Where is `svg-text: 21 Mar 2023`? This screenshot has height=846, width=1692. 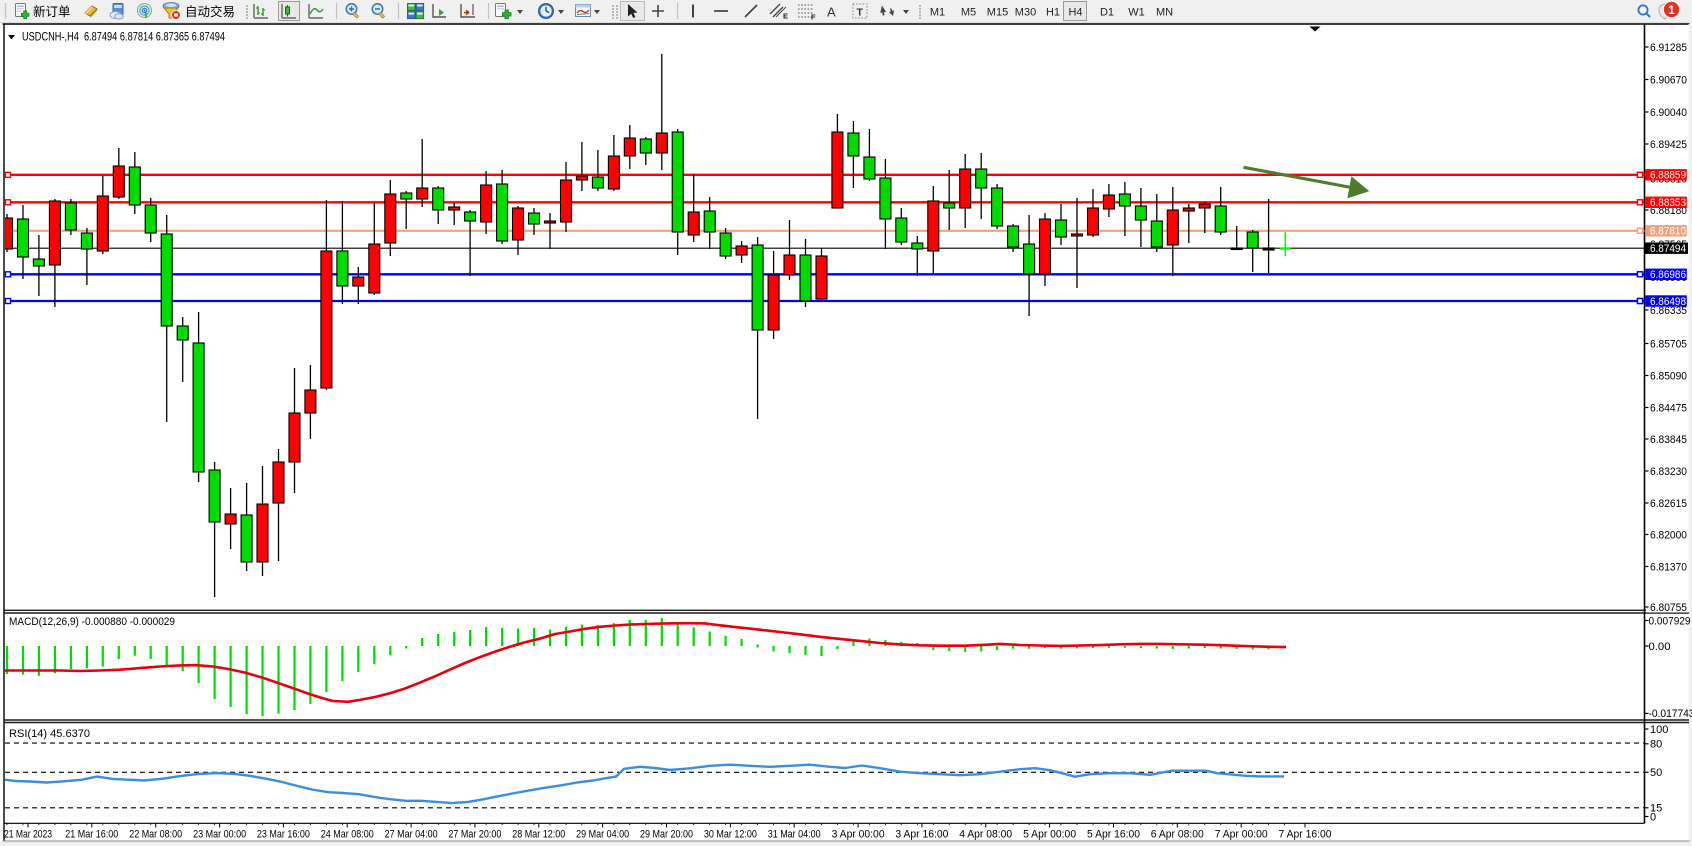 svg-text: 21 Mar 2023 is located at coordinates (28, 835).